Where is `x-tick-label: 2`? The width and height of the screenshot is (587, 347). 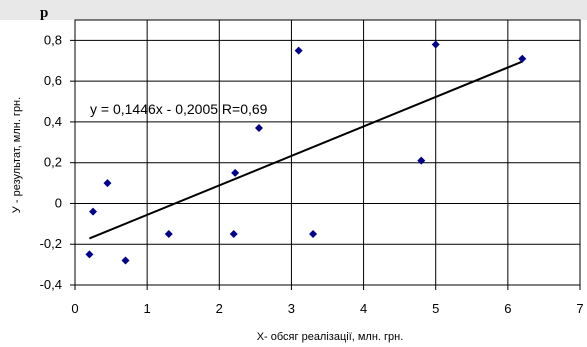 x-tick-label: 2 is located at coordinates (219, 308).